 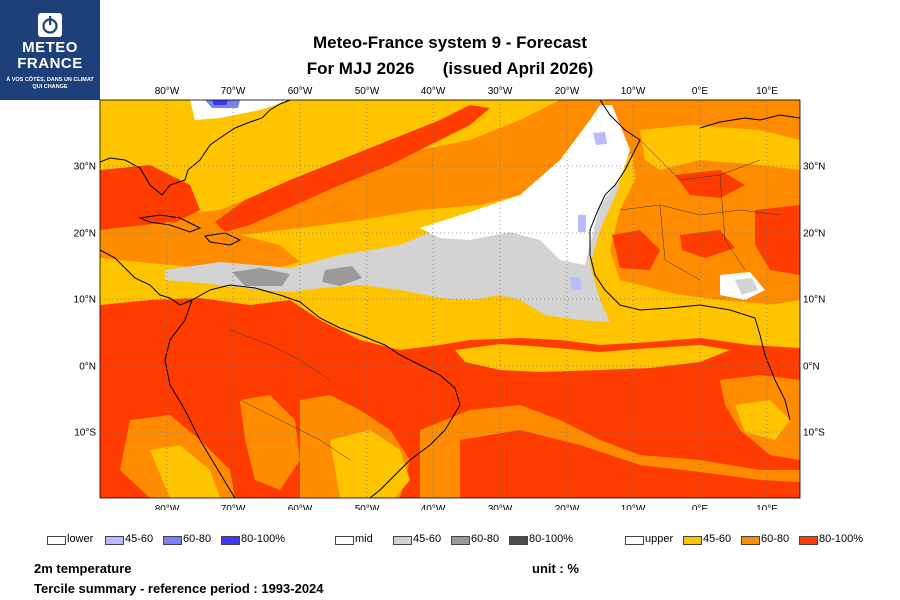 What do you see at coordinates (633, 91) in the screenshot?
I see `lon-label-top: 10°W` at bounding box center [633, 91].